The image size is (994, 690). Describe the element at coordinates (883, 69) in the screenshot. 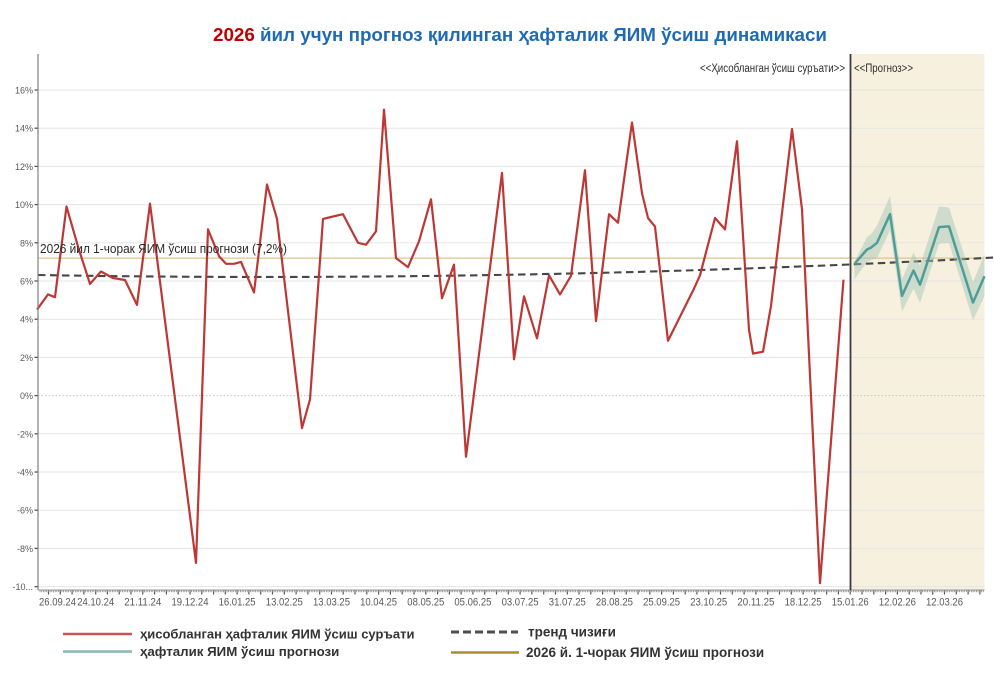

I see `svg-text: <<Прогноз>>` at that location.